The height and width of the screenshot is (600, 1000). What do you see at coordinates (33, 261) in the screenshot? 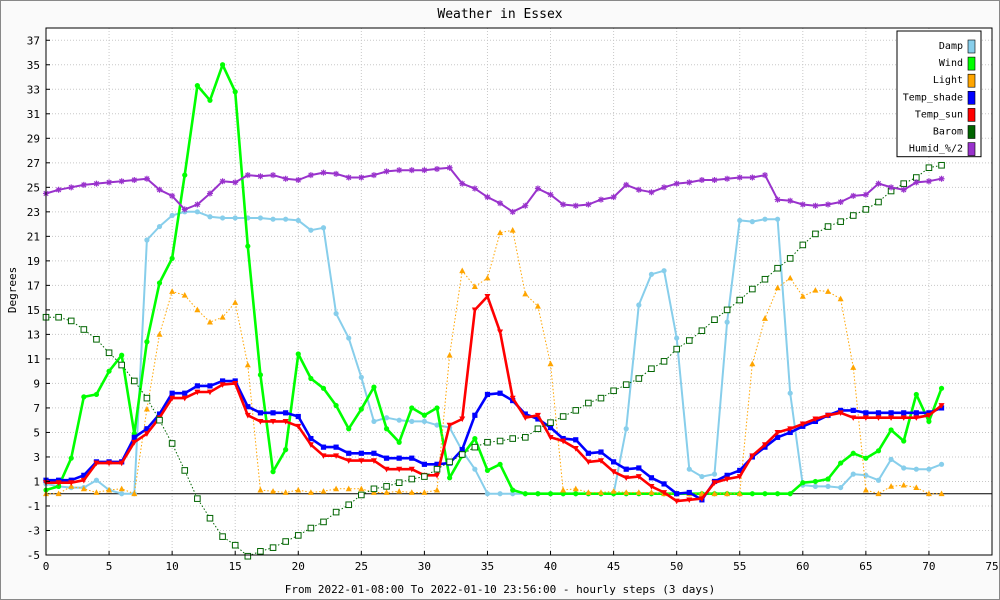
I see `y-tick-label: 19` at bounding box center [33, 261].